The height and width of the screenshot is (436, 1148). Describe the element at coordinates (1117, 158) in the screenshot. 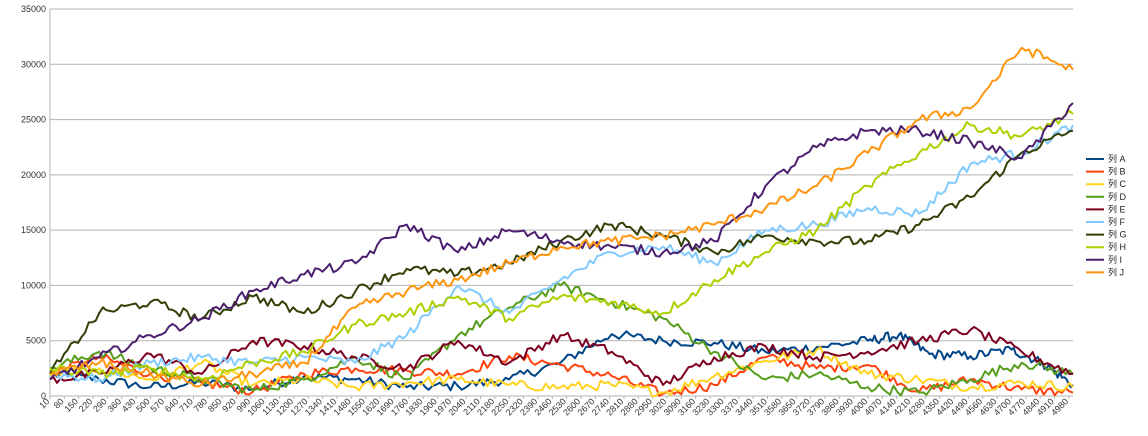

I see `legend-label: 列 A` at that location.